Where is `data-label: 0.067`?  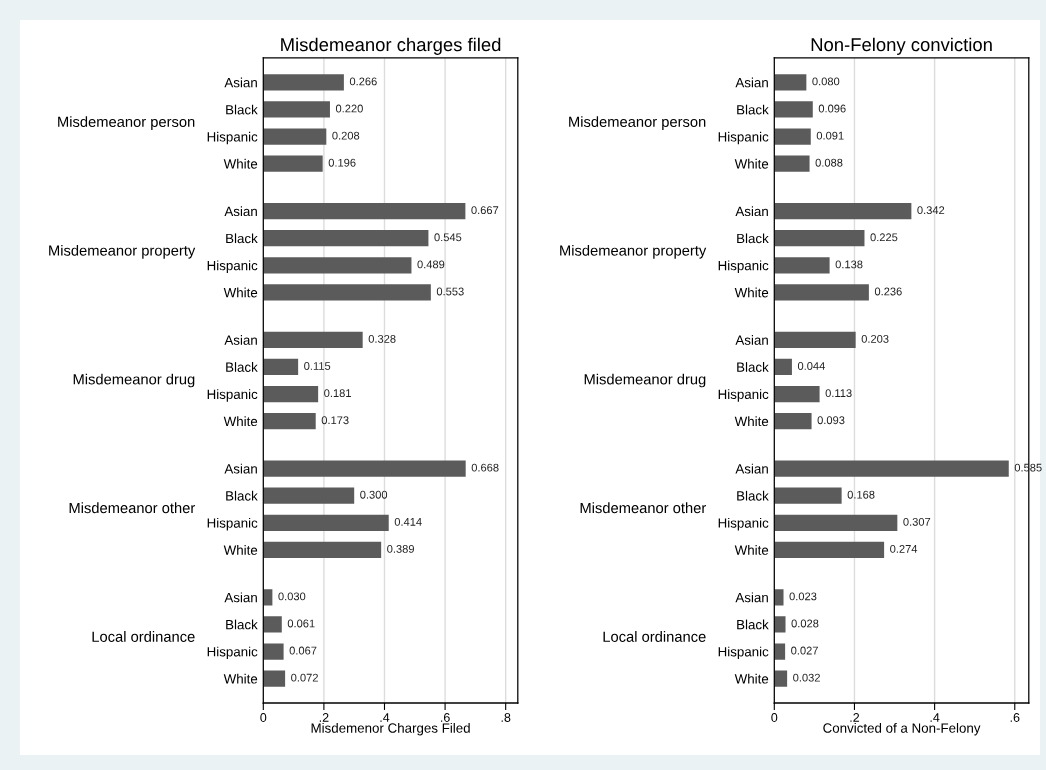 data-label: 0.067 is located at coordinates (303, 650).